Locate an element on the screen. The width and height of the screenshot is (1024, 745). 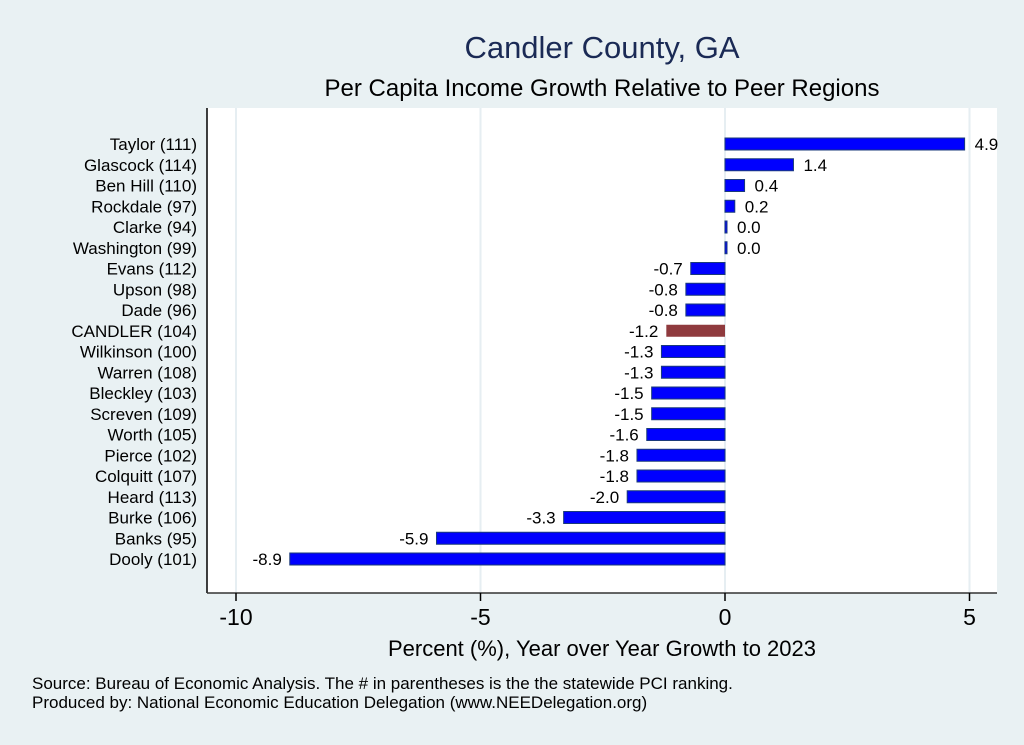
category-label: Ben Hill (110) is located at coordinates (146, 186).